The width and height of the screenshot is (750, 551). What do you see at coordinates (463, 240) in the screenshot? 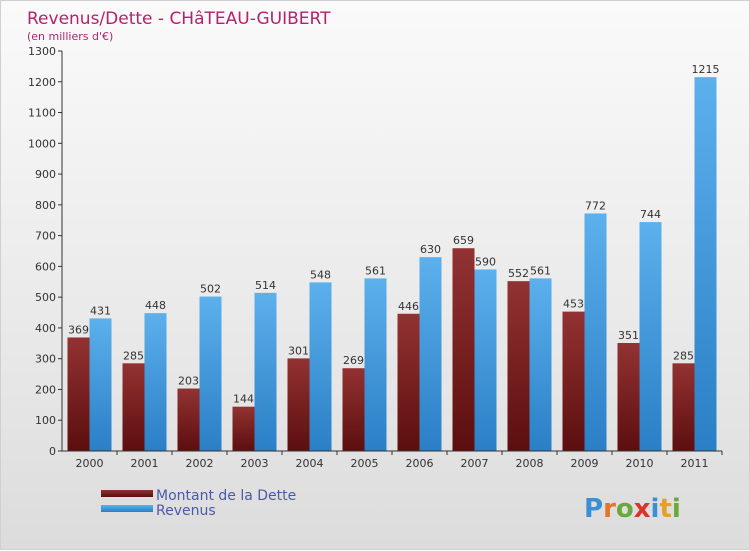
I see `data-label-dette: 659` at bounding box center [463, 240].